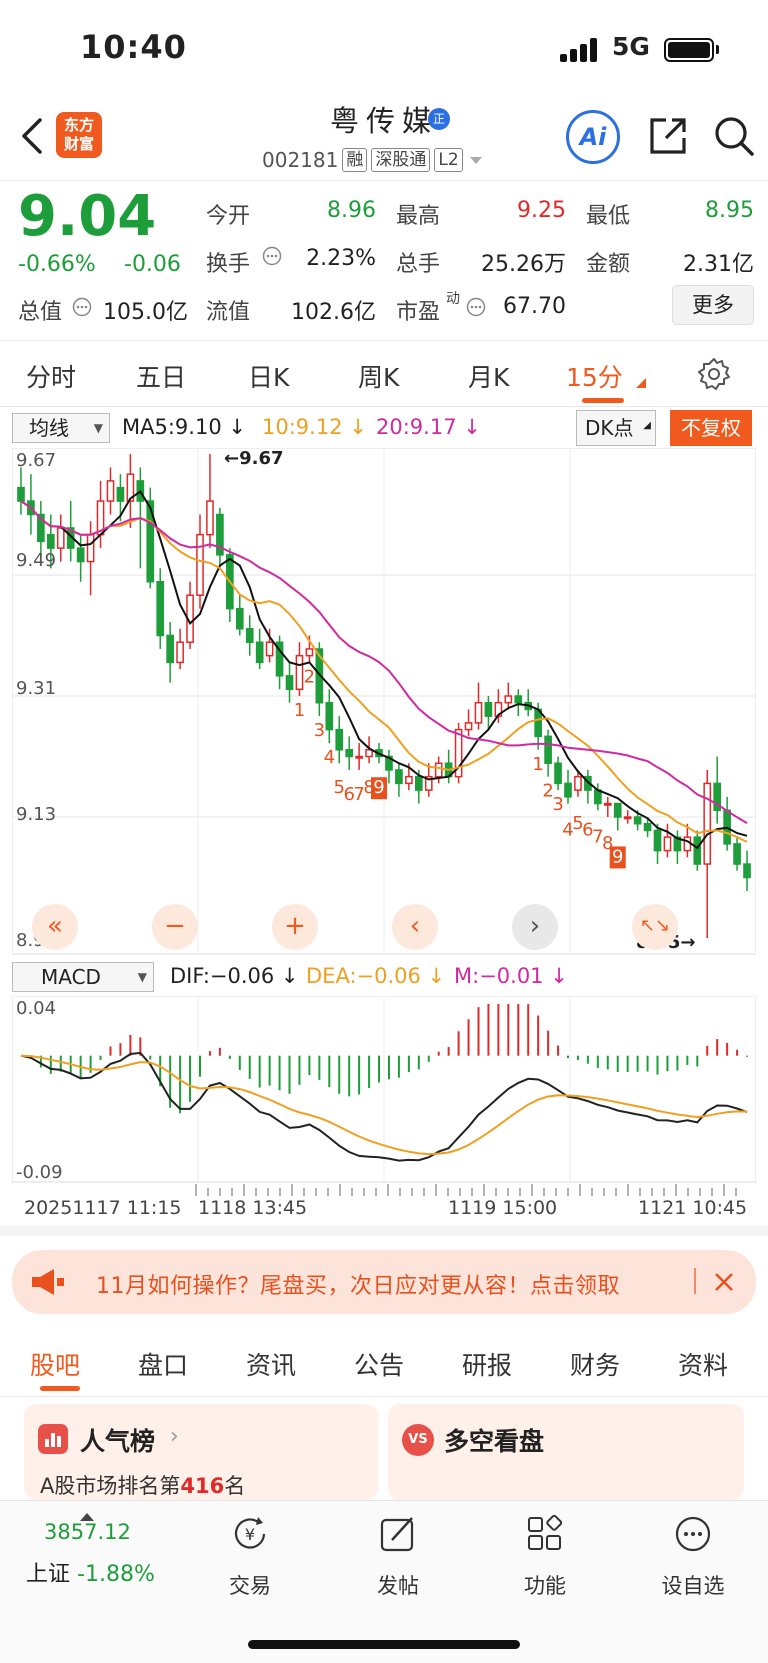  Describe the element at coordinates (693, 1586) in the screenshot. I see `nav-add-watchlist: 设自选` at that location.